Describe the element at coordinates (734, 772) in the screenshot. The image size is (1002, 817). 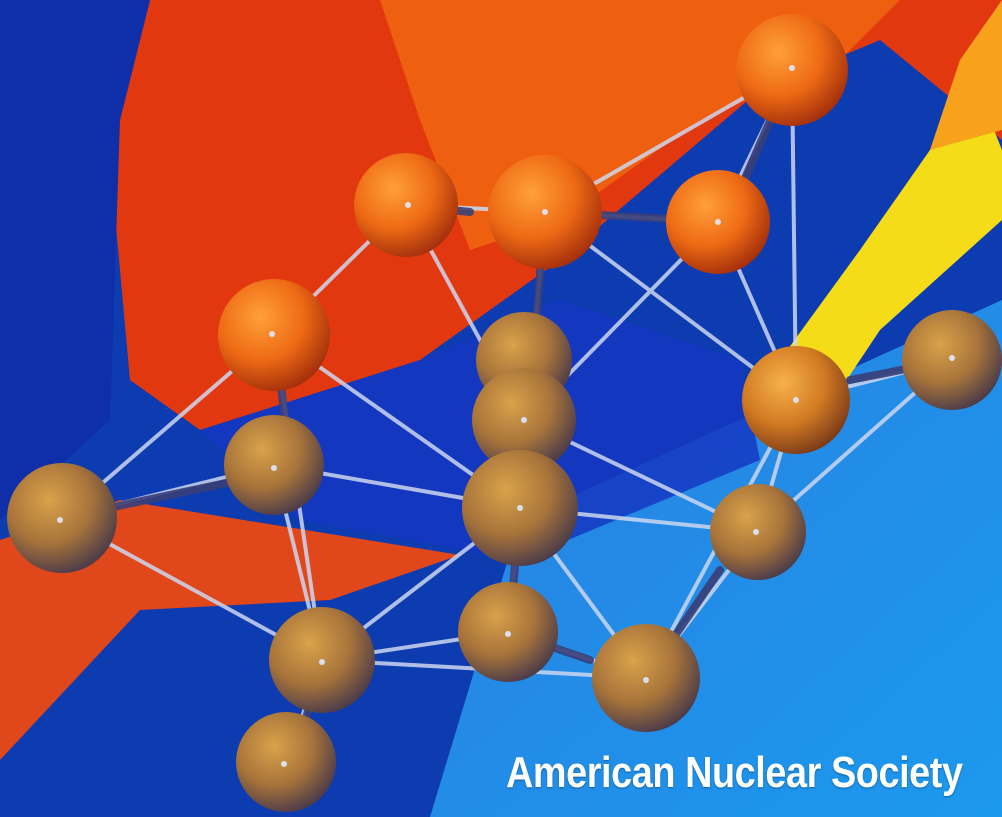
I see `organization-name-caption: American Nuclear Society` at that location.